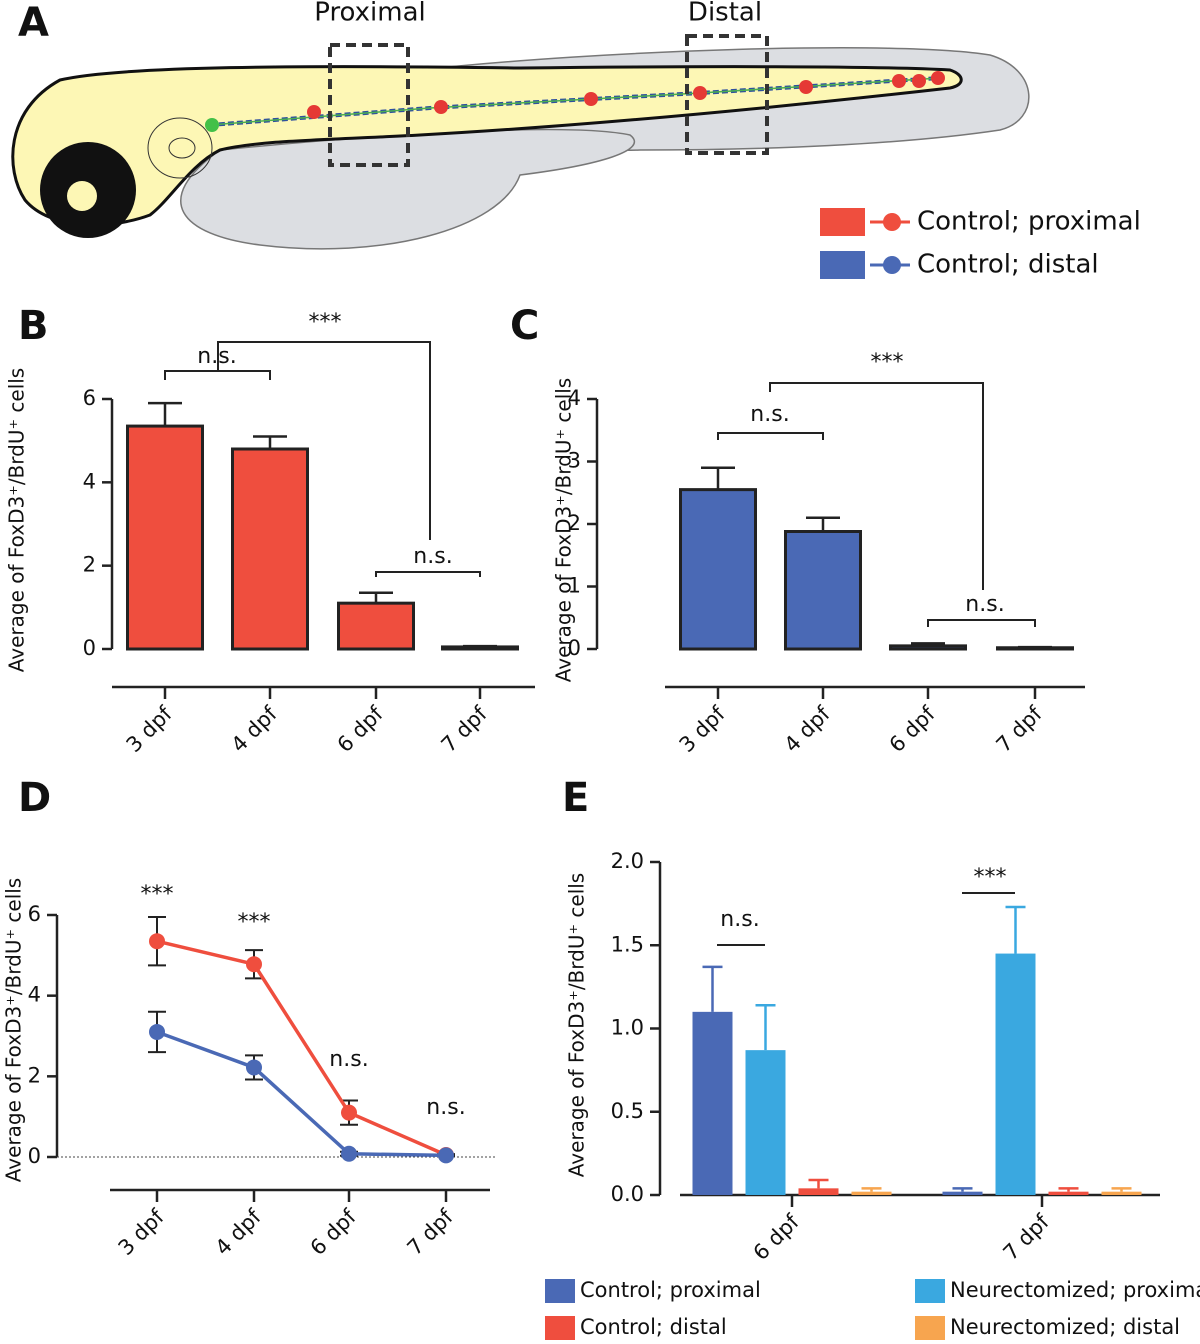 This screenshot has width=1200, height=1344. Describe the element at coordinates (575, 798) in the screenshot. I see `panel-label: E` at that location.